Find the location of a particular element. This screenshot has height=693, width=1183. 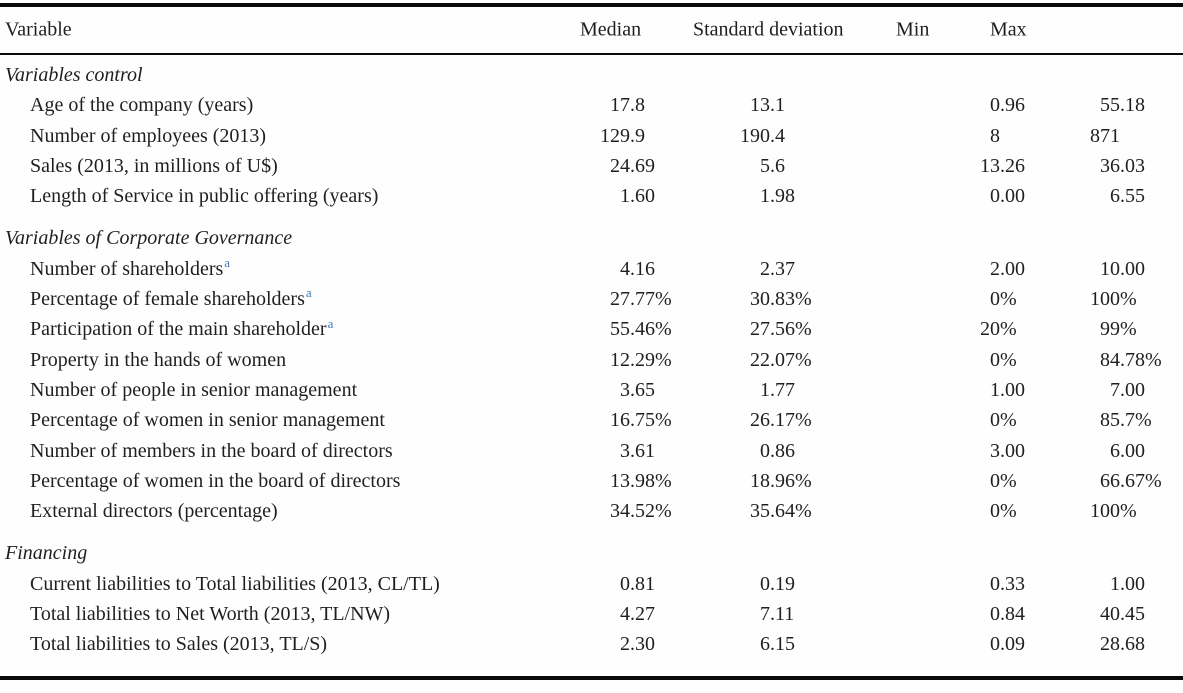

variable-label: Sales (2013, in millions of U$) is located at coordinates (154, 165).